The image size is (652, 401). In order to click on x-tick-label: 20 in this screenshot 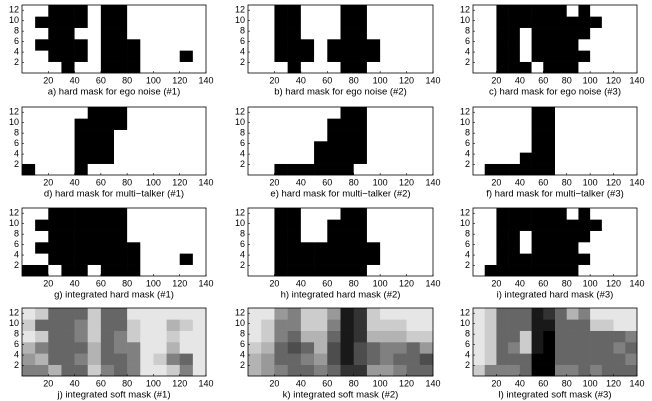, I will do `click(496, 182)`.